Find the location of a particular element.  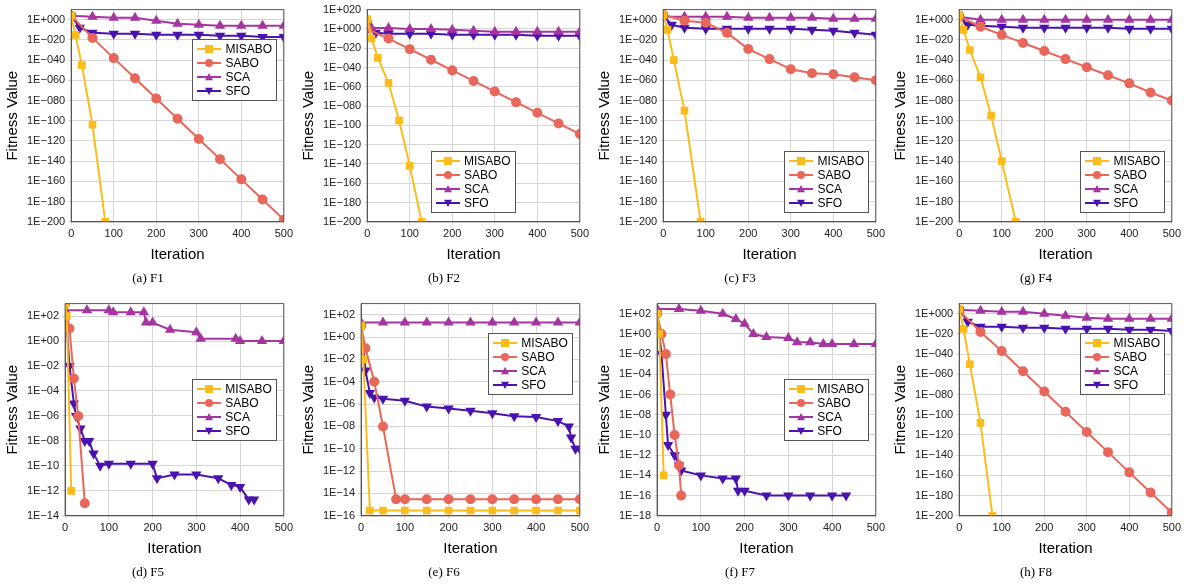

text: (h) F8 is located at coordinates (1036, 572).